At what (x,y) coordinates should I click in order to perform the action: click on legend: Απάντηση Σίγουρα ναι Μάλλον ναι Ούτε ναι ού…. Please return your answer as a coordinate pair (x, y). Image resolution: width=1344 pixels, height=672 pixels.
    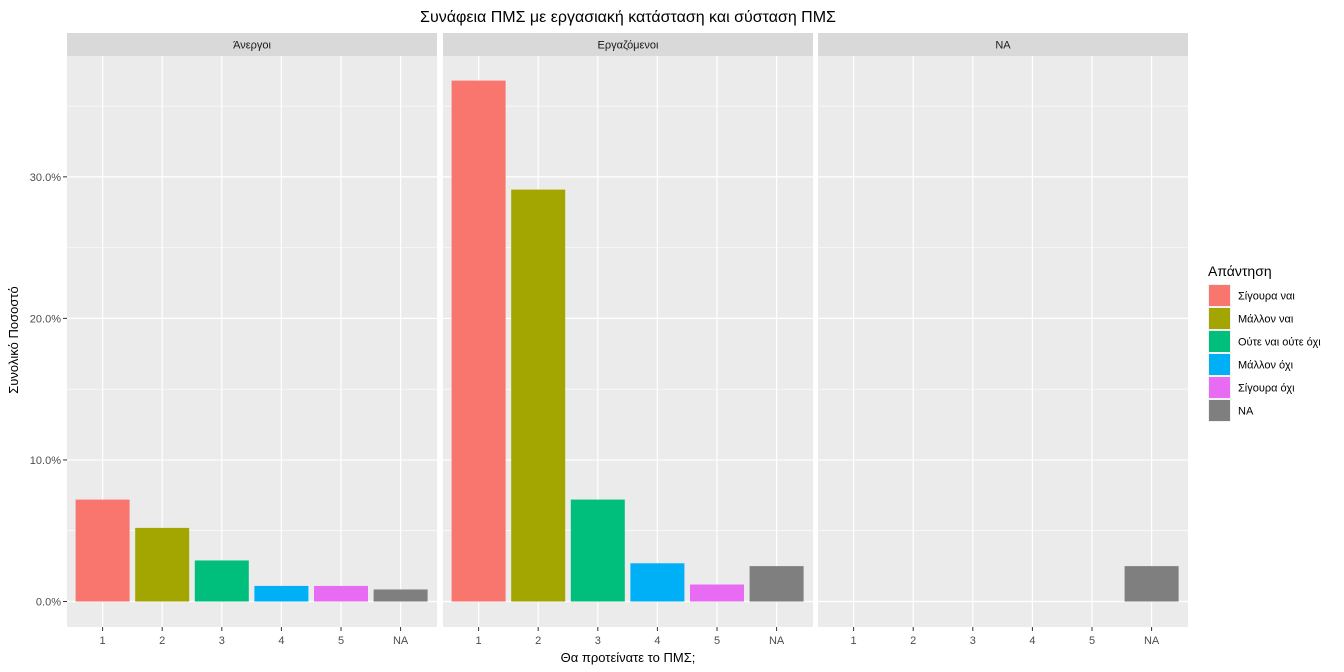
    Looking at the image, I should click on (1264, 342).